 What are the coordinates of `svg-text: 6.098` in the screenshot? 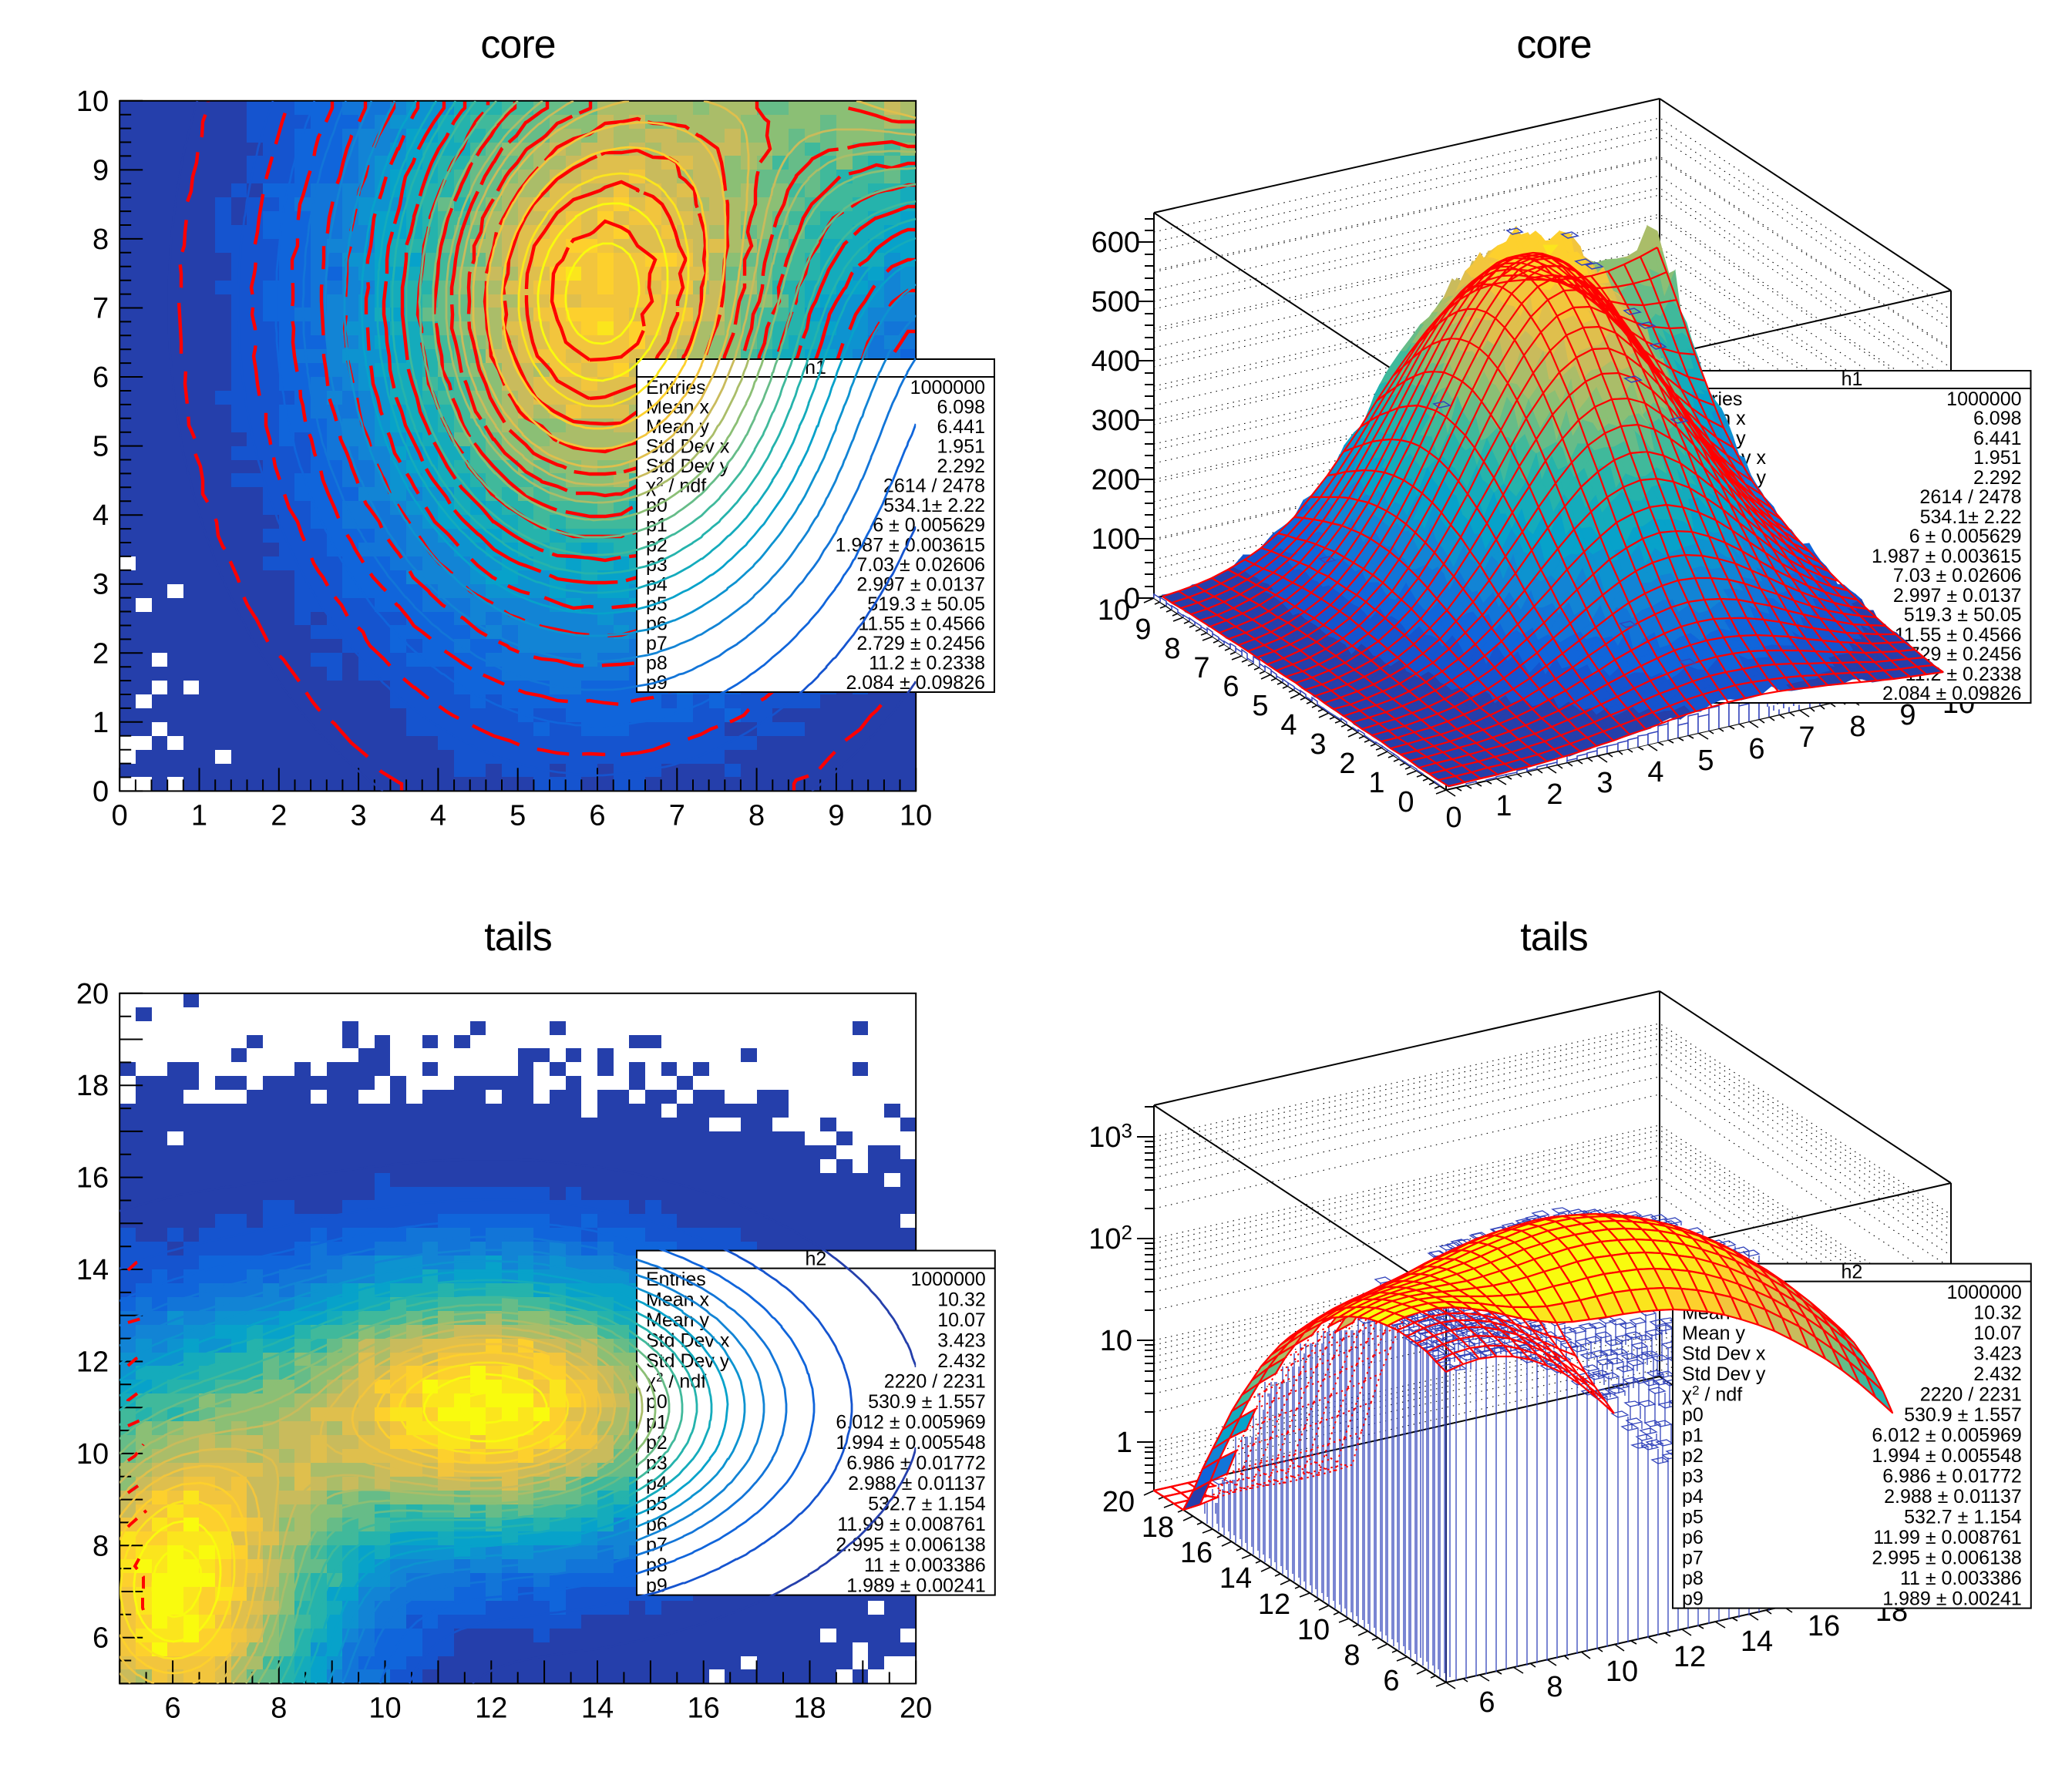 It's located at (961, 407).